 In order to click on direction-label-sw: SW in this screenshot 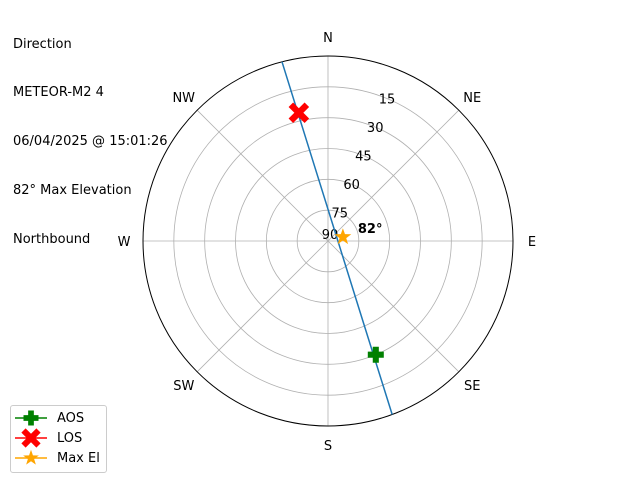, I will do `click(183, 386)`.